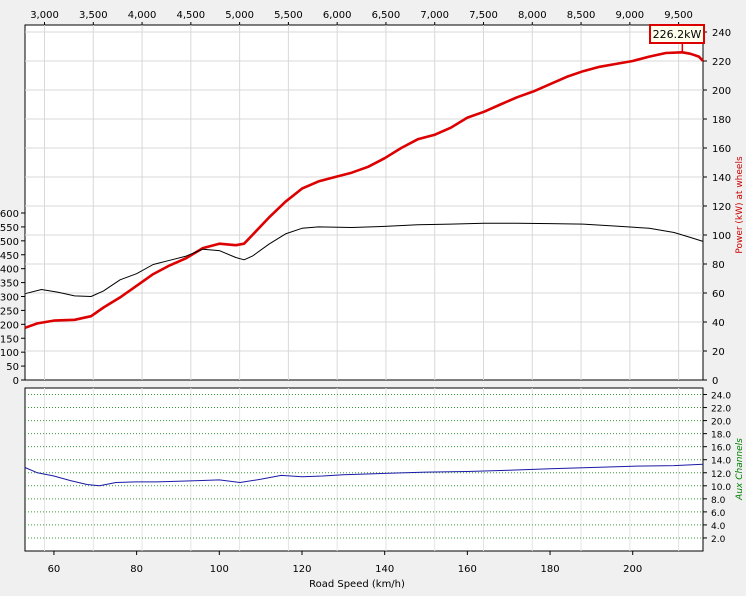 This screenshot has height=596, width=746. I want to click on torque-tick-label: 250, so click(9, 311).